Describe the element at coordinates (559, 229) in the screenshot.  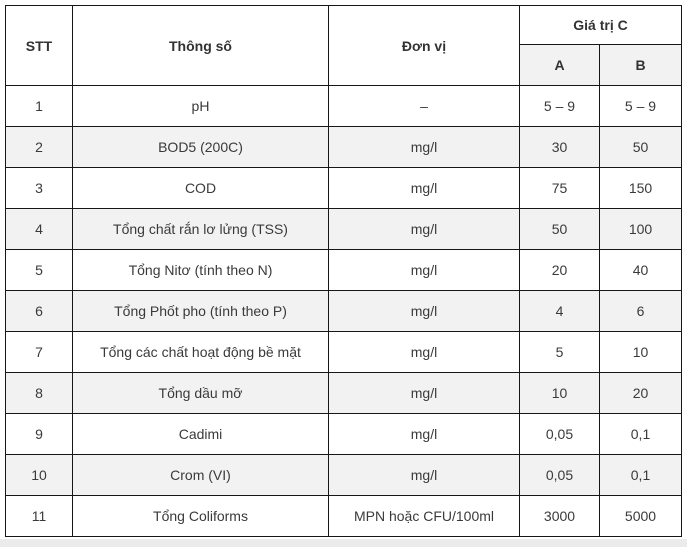
I see `cell-value-a: 50` at that location.